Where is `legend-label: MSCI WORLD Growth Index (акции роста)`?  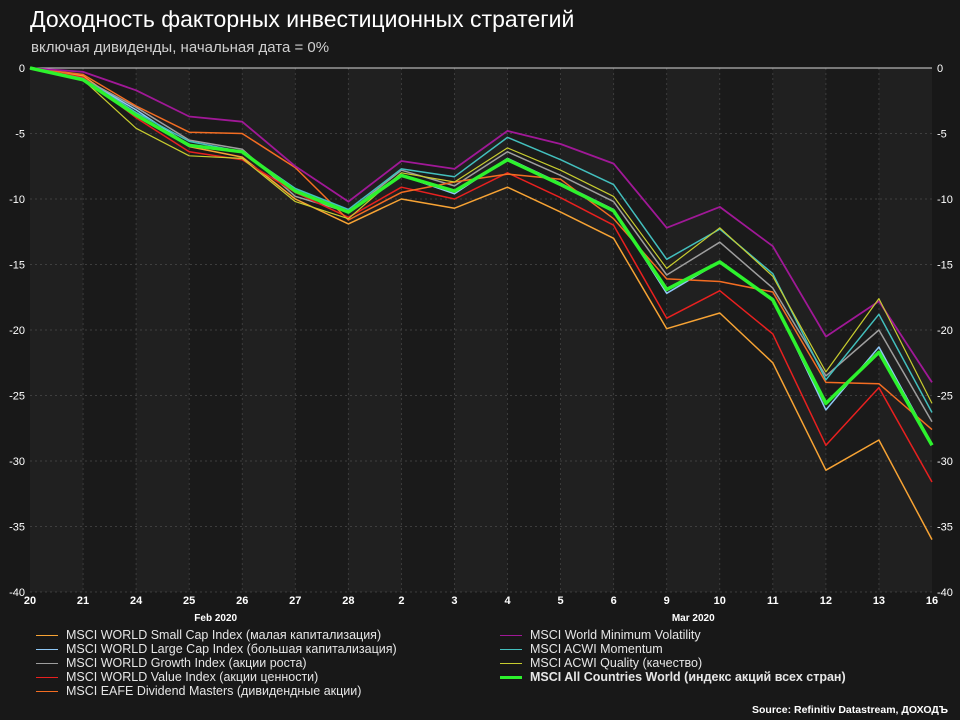
legend-label: MSCI WORLD Growth Index (акции роста) is located at coordinates (186, 663).